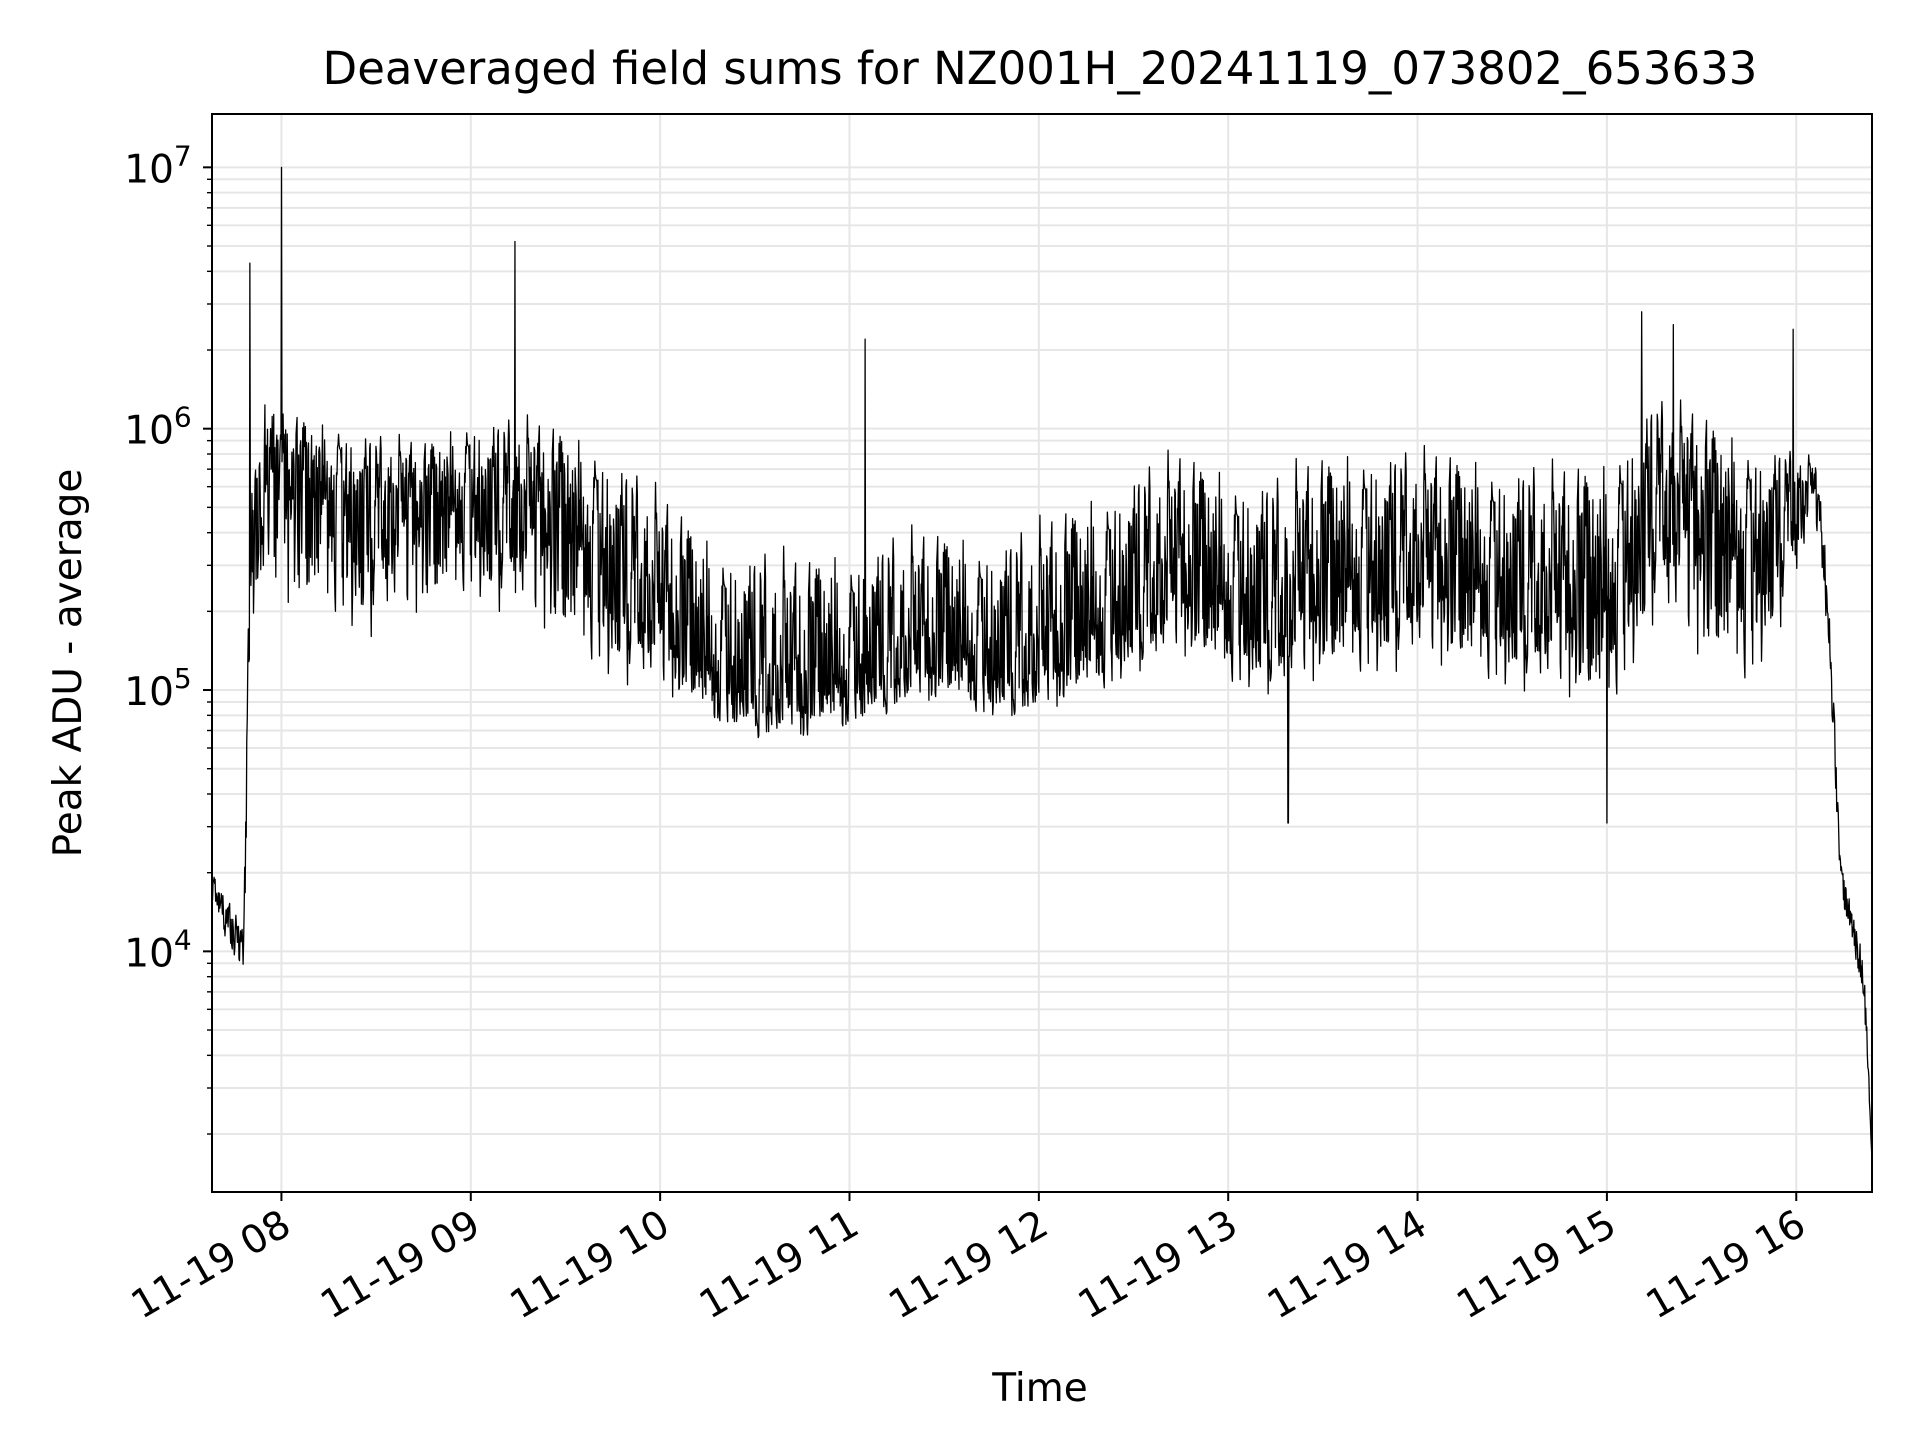 Image resolution: width=1920 pixels, height=1445 pixels. What do you see at coordinates (183, 939) in the screenshot?
I see `y-tick-label-exponent: 4` at bounding box center [183, 939].